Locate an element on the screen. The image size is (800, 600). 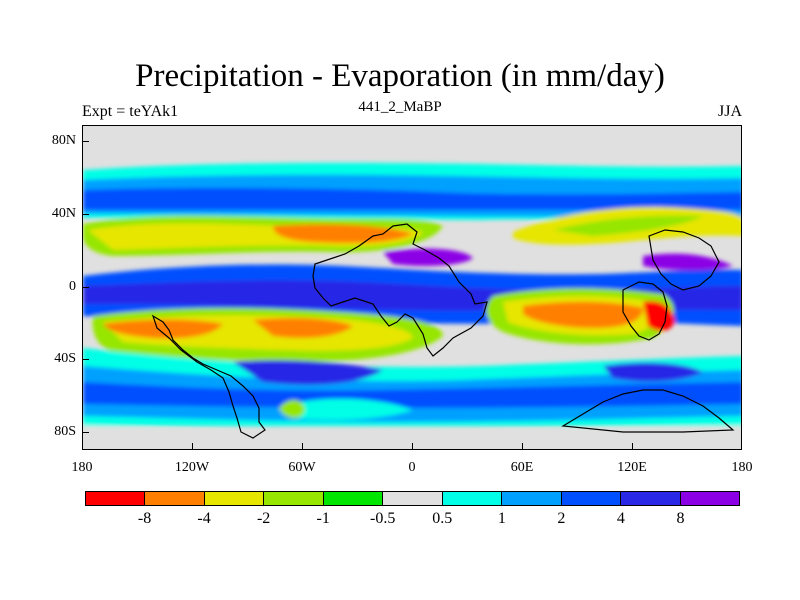
east-asia-outline is located at coordinates (684, 260).